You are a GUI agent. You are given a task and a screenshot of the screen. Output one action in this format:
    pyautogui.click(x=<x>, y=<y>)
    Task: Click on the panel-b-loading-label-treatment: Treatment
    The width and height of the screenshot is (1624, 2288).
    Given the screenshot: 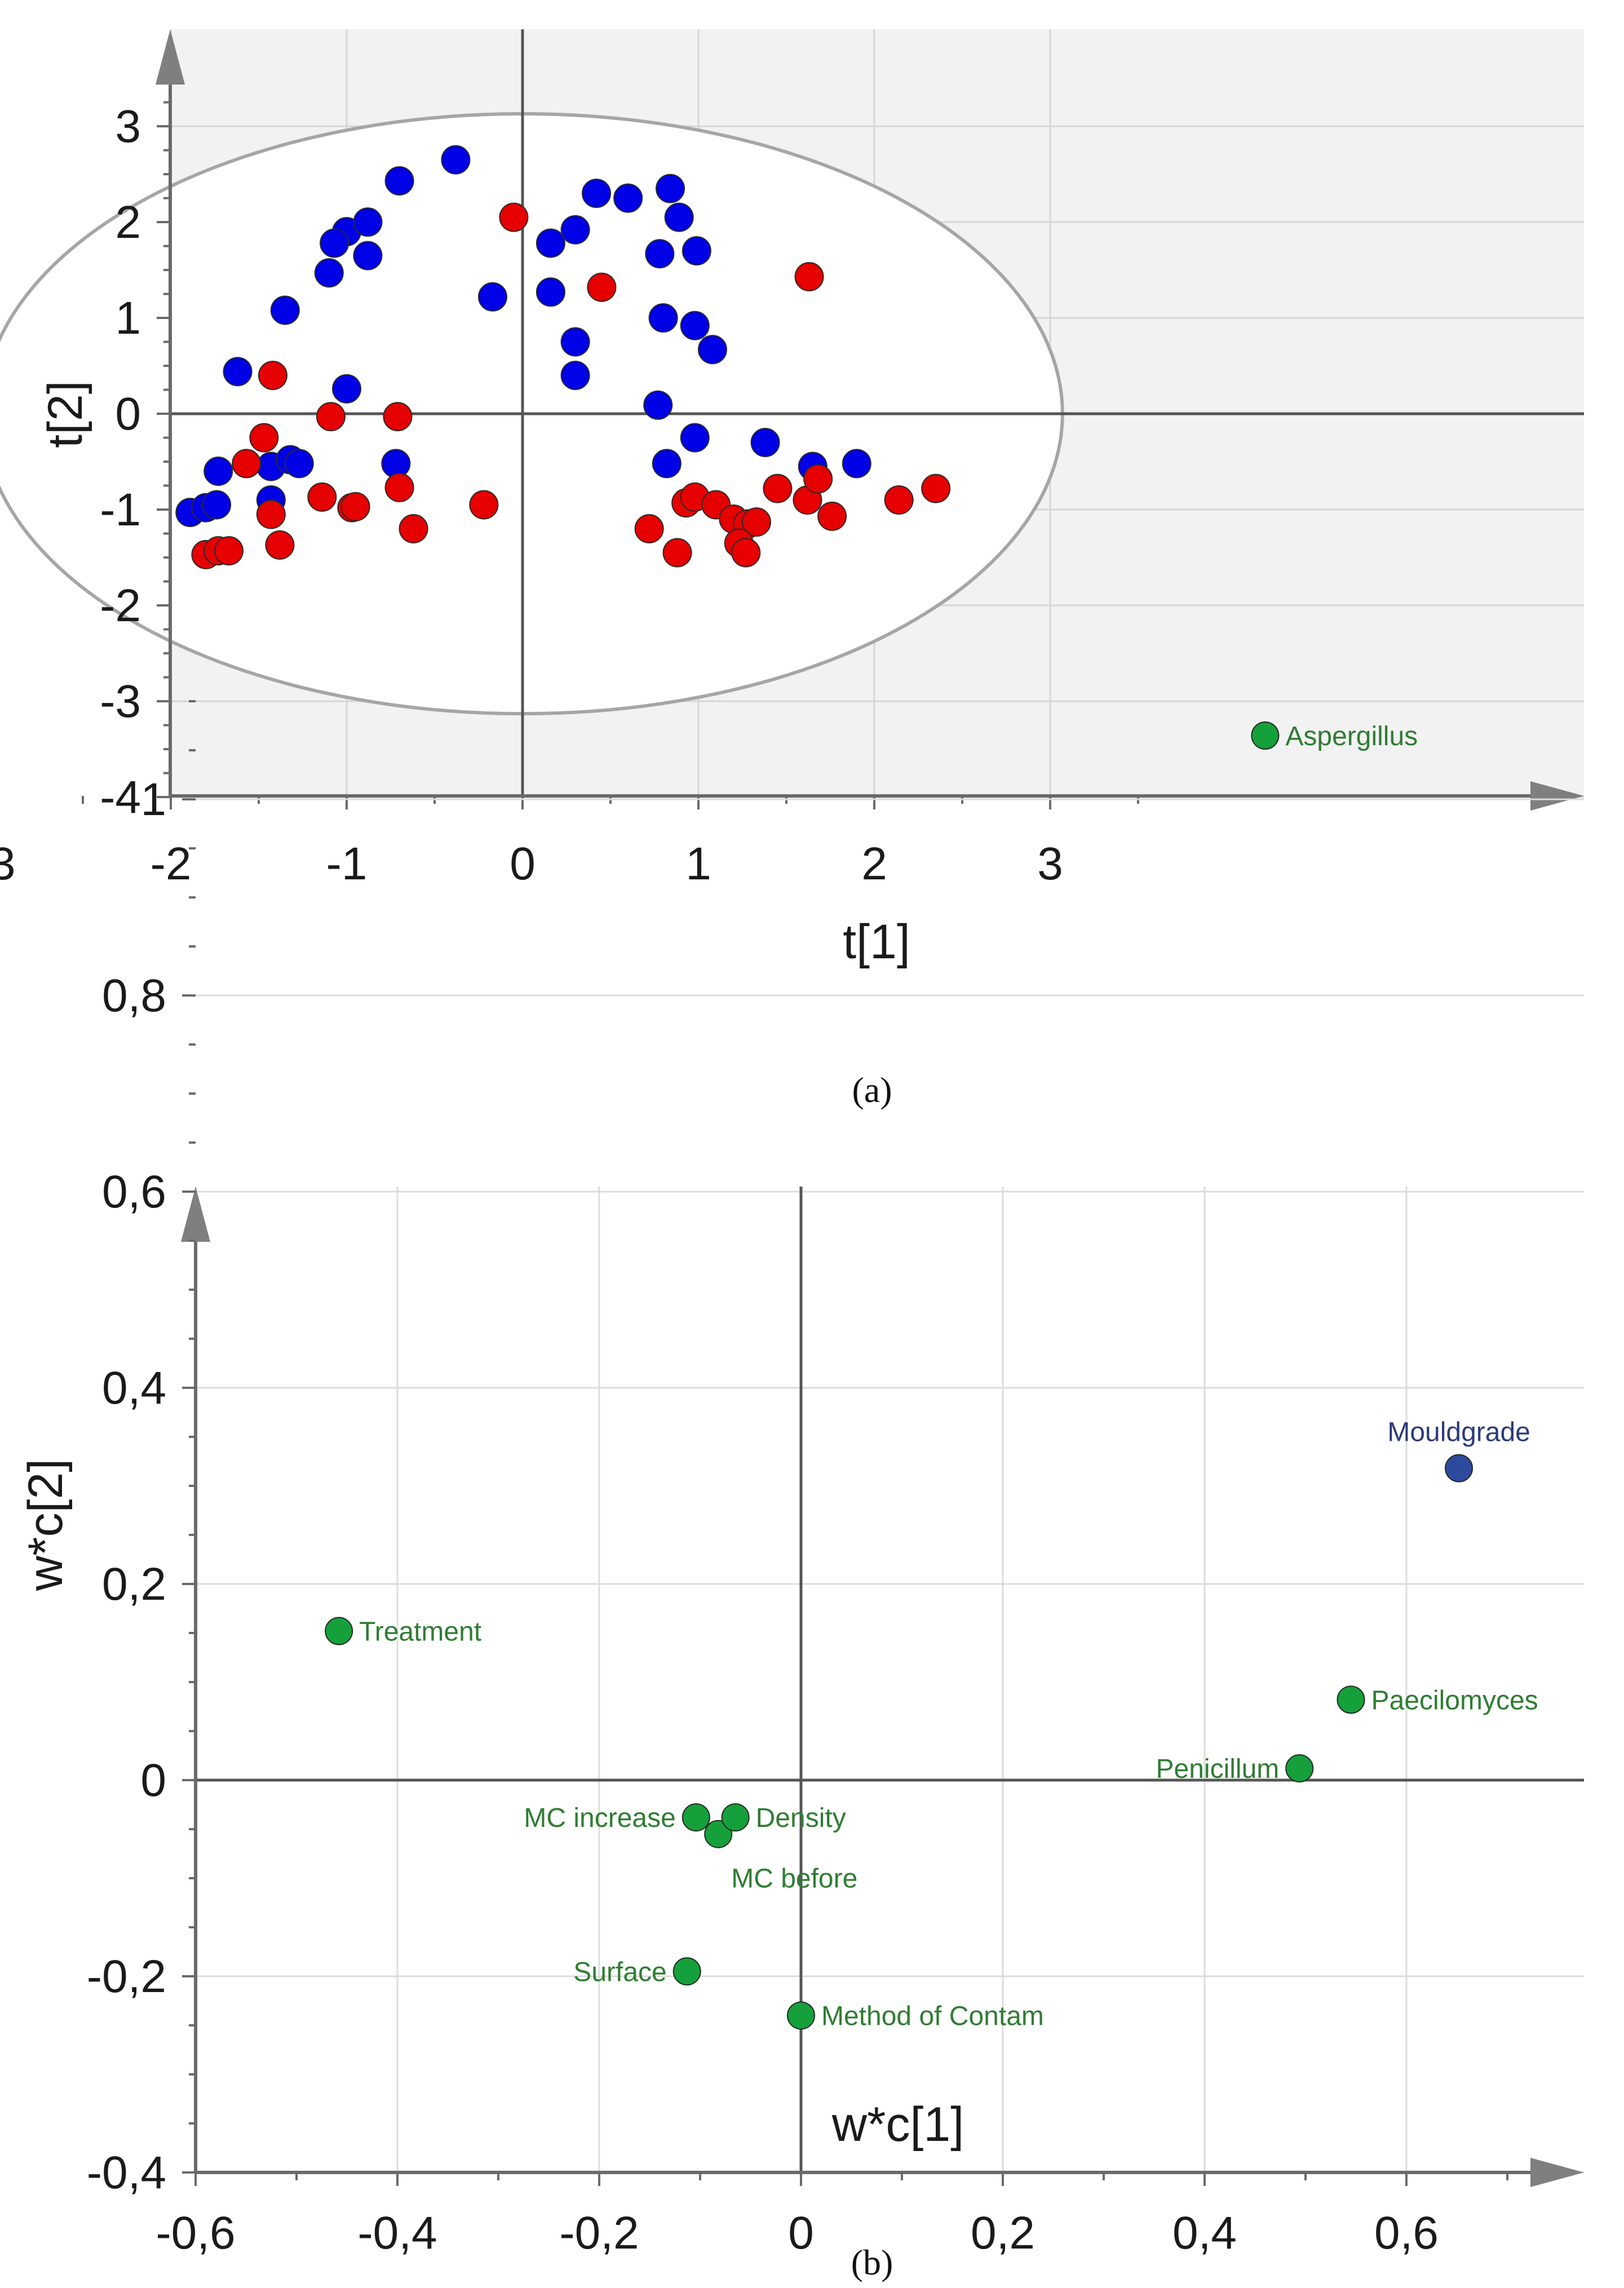 What is the action you would take?
    pyautogui.click(x=420, y=1632)
    